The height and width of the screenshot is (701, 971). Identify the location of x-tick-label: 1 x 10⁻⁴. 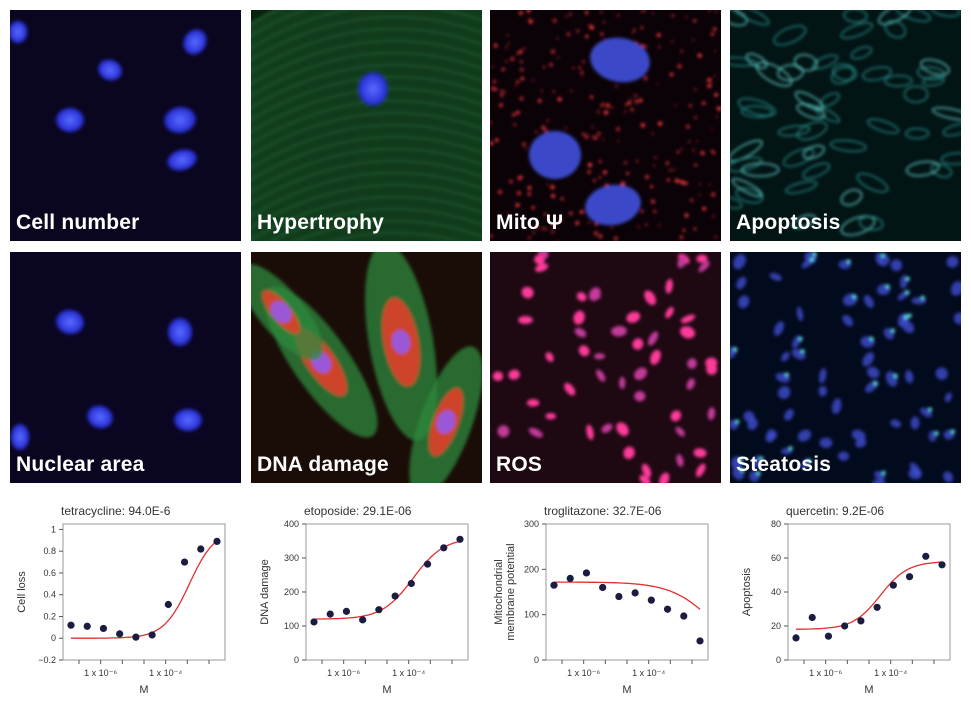
(408, 673).